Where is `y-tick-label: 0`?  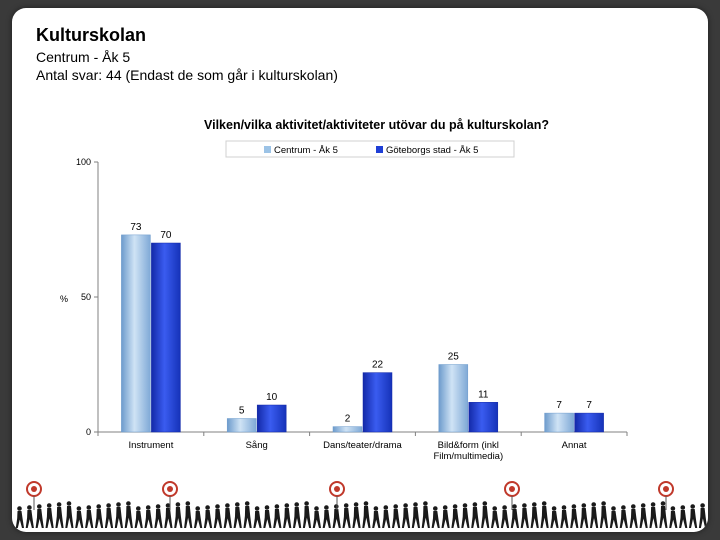
y-tick-label: 0 is located at coordinates (88, 432).